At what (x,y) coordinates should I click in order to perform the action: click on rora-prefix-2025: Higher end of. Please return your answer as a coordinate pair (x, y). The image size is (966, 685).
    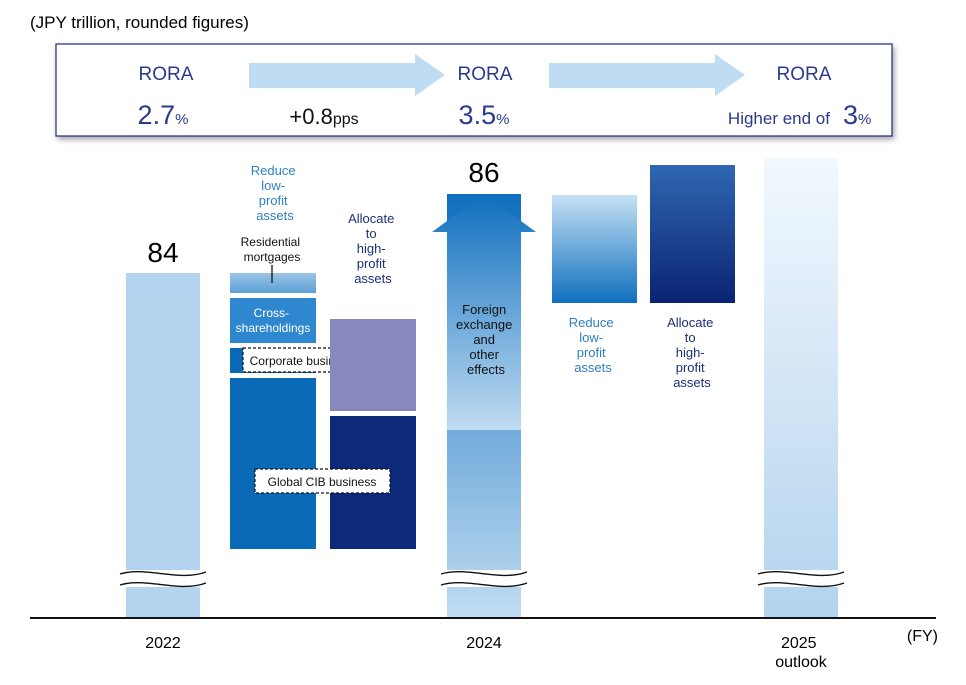
    Looking at the image, I should click on (779, 118).